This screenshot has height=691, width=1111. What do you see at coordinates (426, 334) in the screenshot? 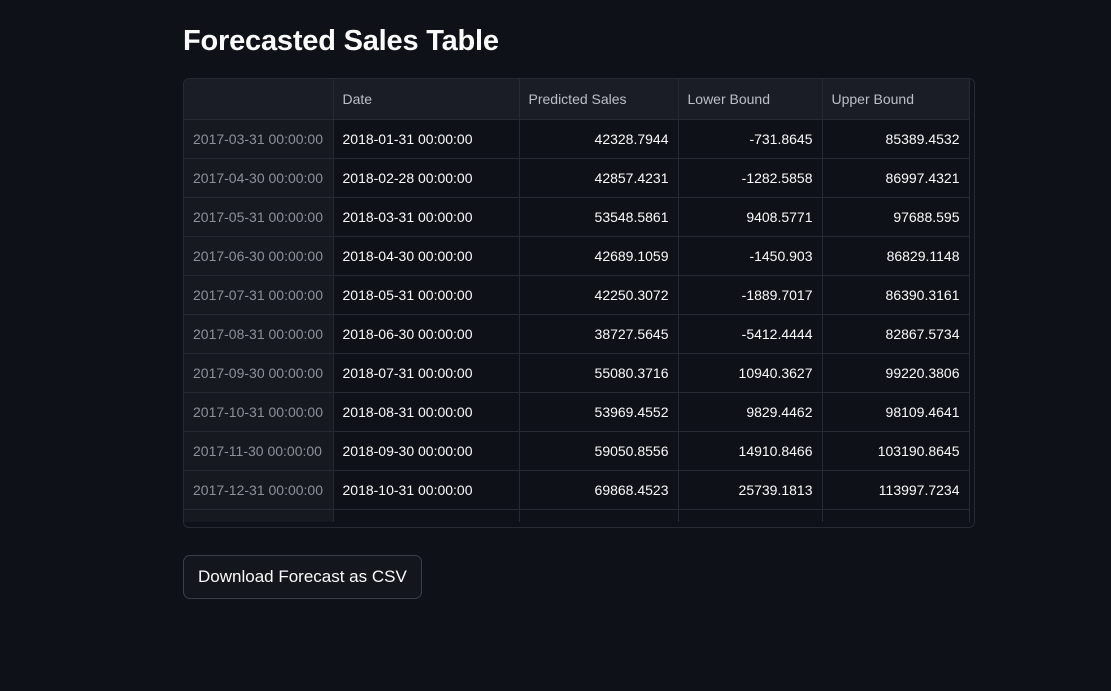
I see `date-cell: 2018-06-30 00:00:00` at bounding box center [426, 334].